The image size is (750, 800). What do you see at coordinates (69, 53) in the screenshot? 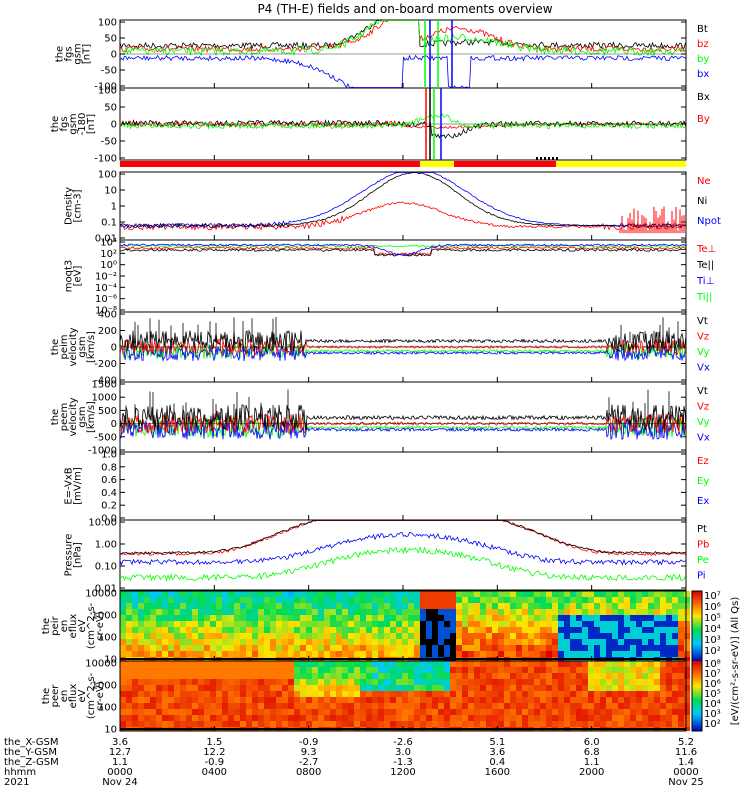
I see `y-axis-label: fgs` at bounding box center [69, 53].